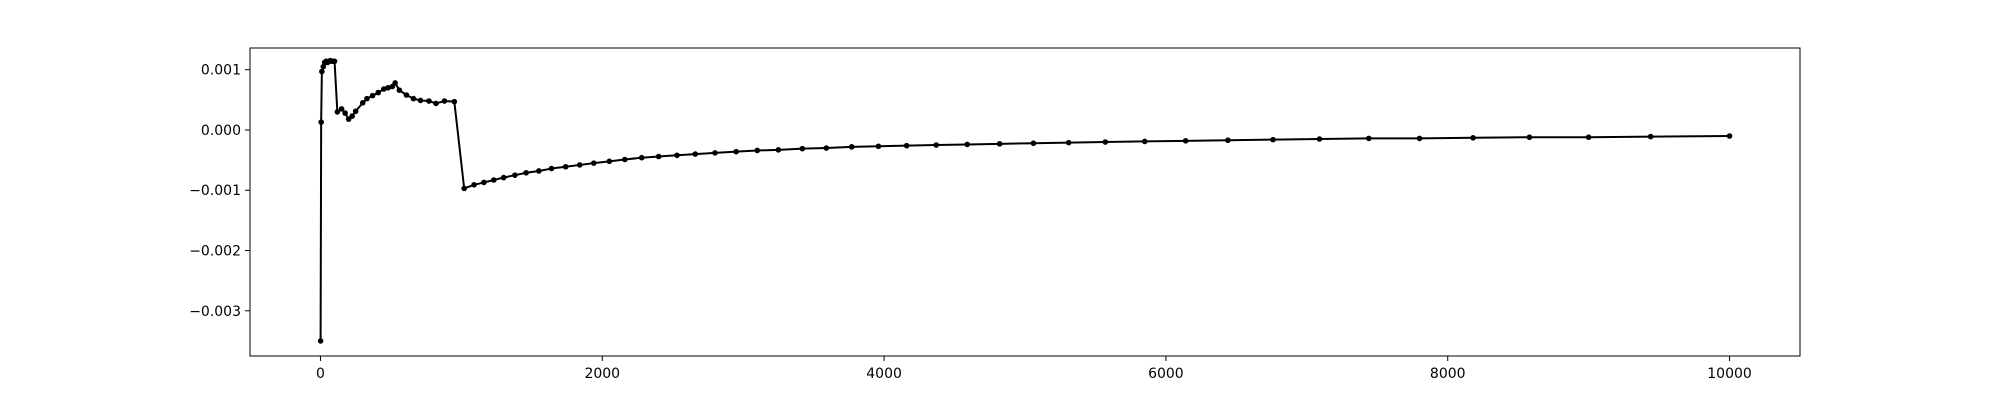  What do you see at coordinates (1166, 374) in the screenshot?
I see `x-tick-label: 6000` at bounding box center [1166, 374].